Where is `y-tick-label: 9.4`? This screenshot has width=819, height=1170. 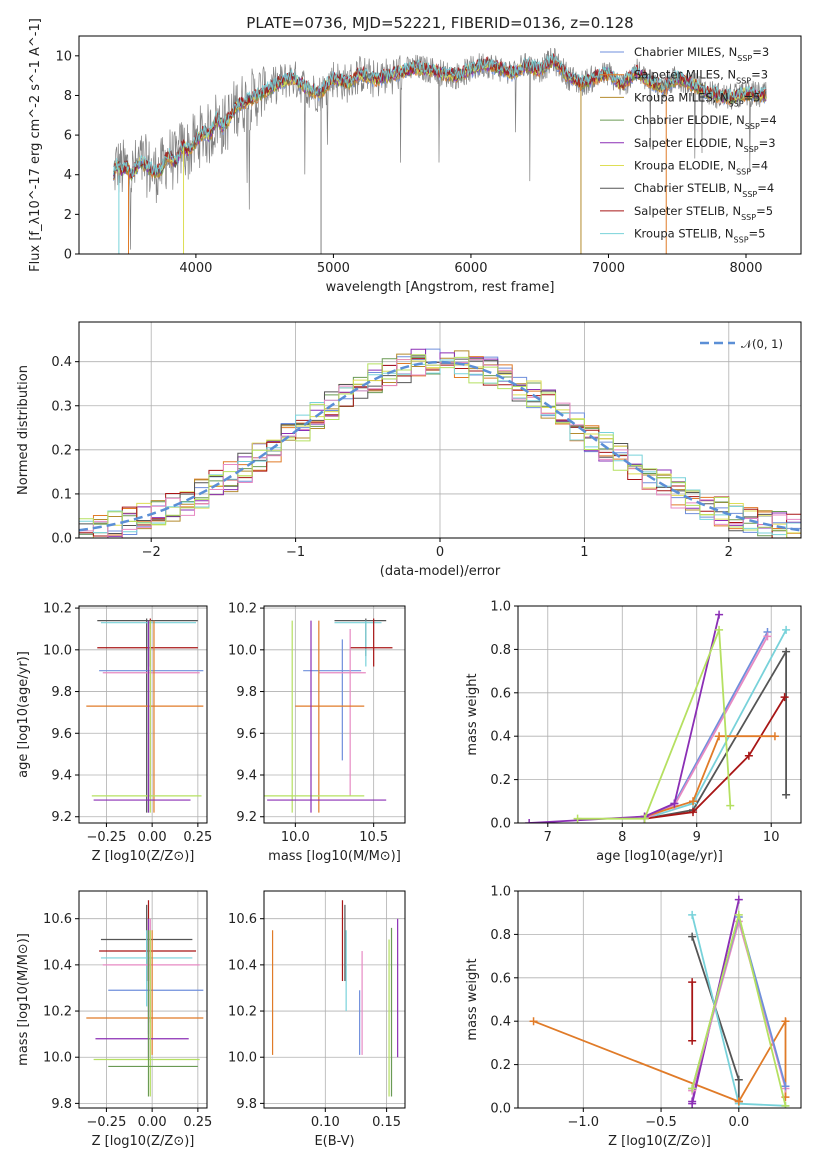 y-tick-label: 9.4 is located at coordinates (246, 776).